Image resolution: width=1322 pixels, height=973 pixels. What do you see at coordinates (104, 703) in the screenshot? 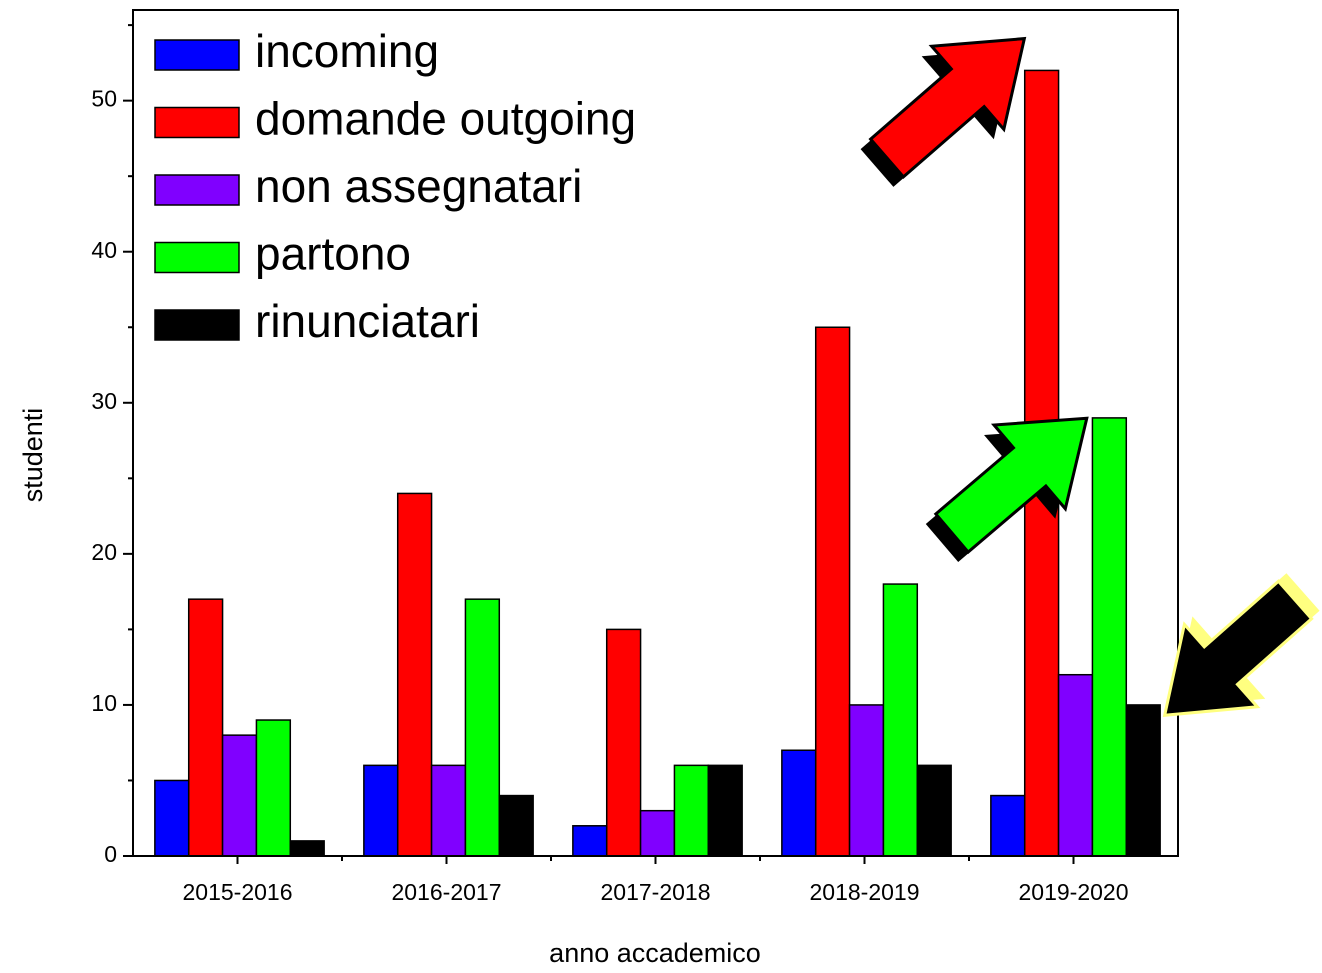
I see `y-tick-label: 10` at bounding box center [104, 703].